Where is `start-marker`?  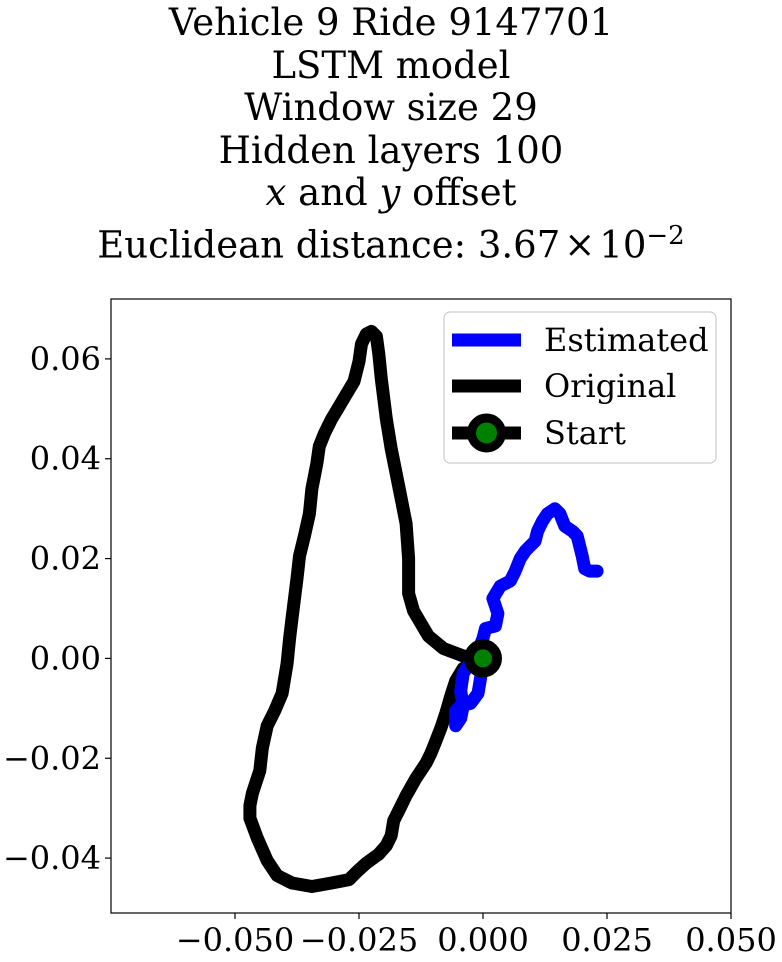
start-marker is located at coordinates (483, 658).